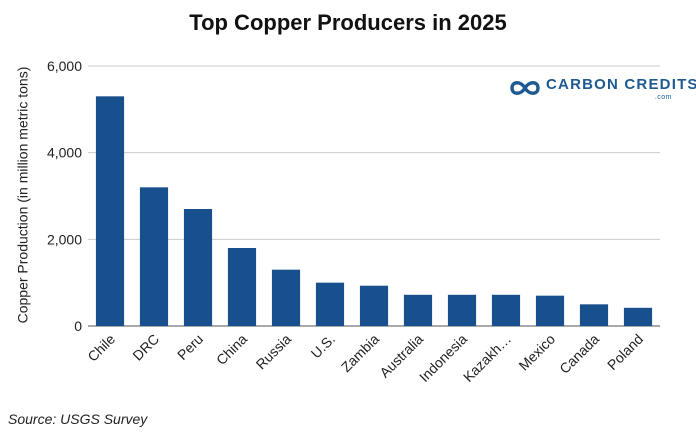 This screenshot has height=437, width=696. What do you see at coordinates (536, 352) in the screenshot?
I see `x-tick-label: Mexico` at bounding box center [536, 352].